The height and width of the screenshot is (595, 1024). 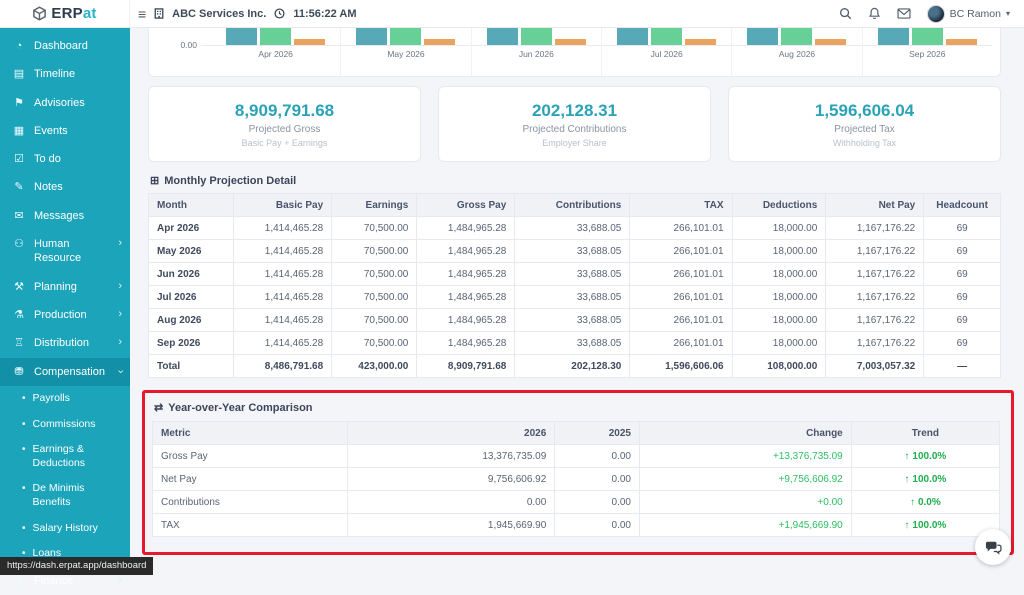 I want to click on sidebar-item-todo: ☑ To do, so click(x=65, y=159).